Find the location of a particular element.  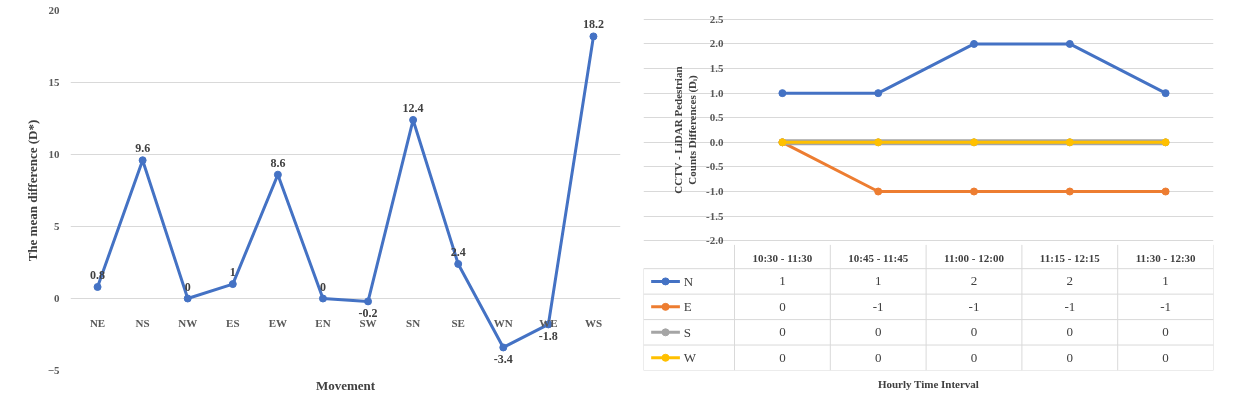

x-axis-title: Movement is located at coordinates (345, 385).